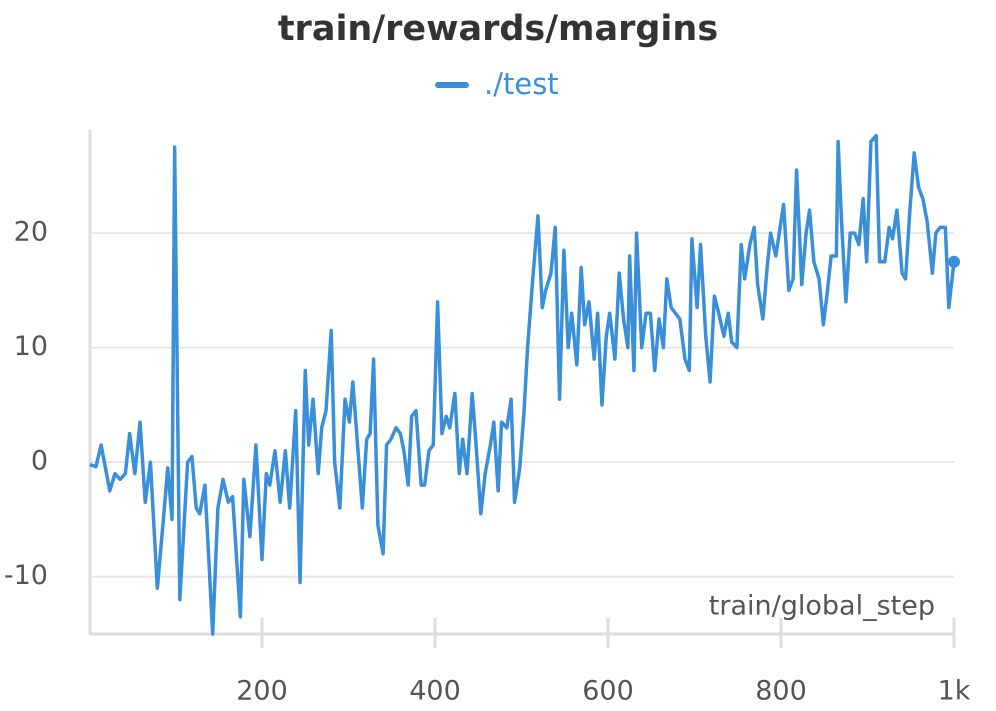  What do you see at coordinates (521, 84) in the screenshot?
I see `legend-label: ./test` at bounding box center [521, 84].